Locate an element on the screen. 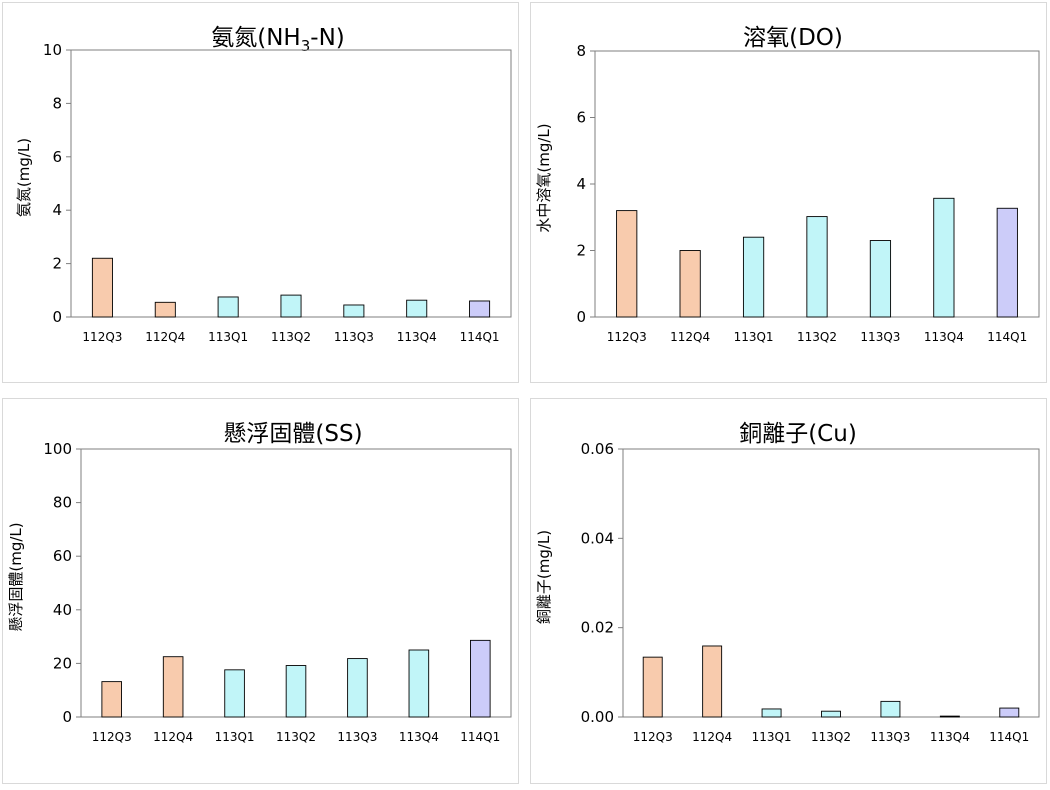  y-axis-label: 懸浮固體(mg/L) is located at coordinates (16, 576).